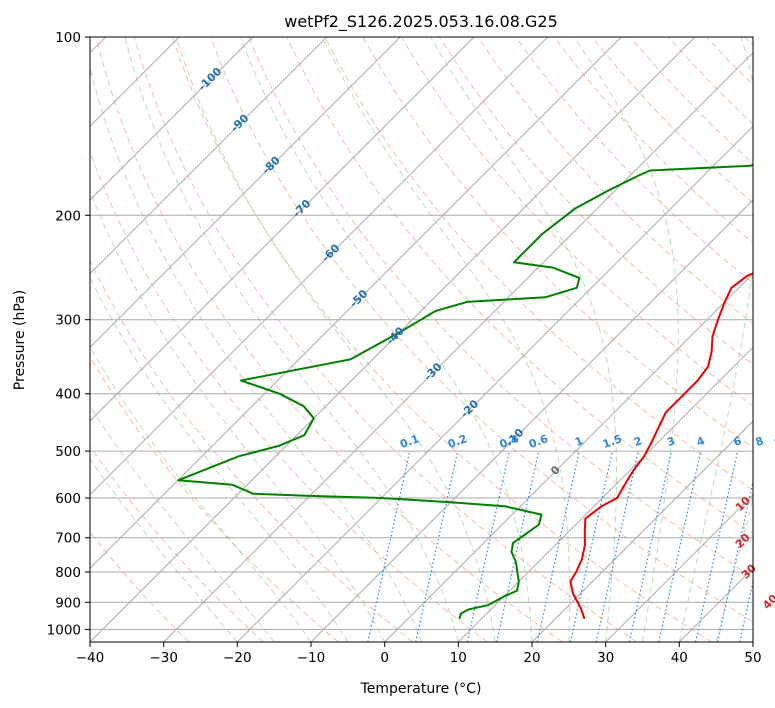  What do you see at coordinates (579, 441) in the screenshot?
I see `mixing-ratio-label: 1` at bounding box center [579, 441].